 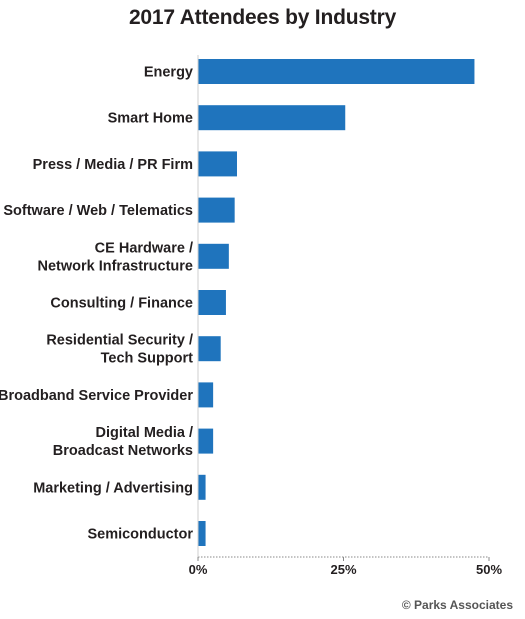 I want to click on bar-marketing-advertising, so click(x=202, y=487).